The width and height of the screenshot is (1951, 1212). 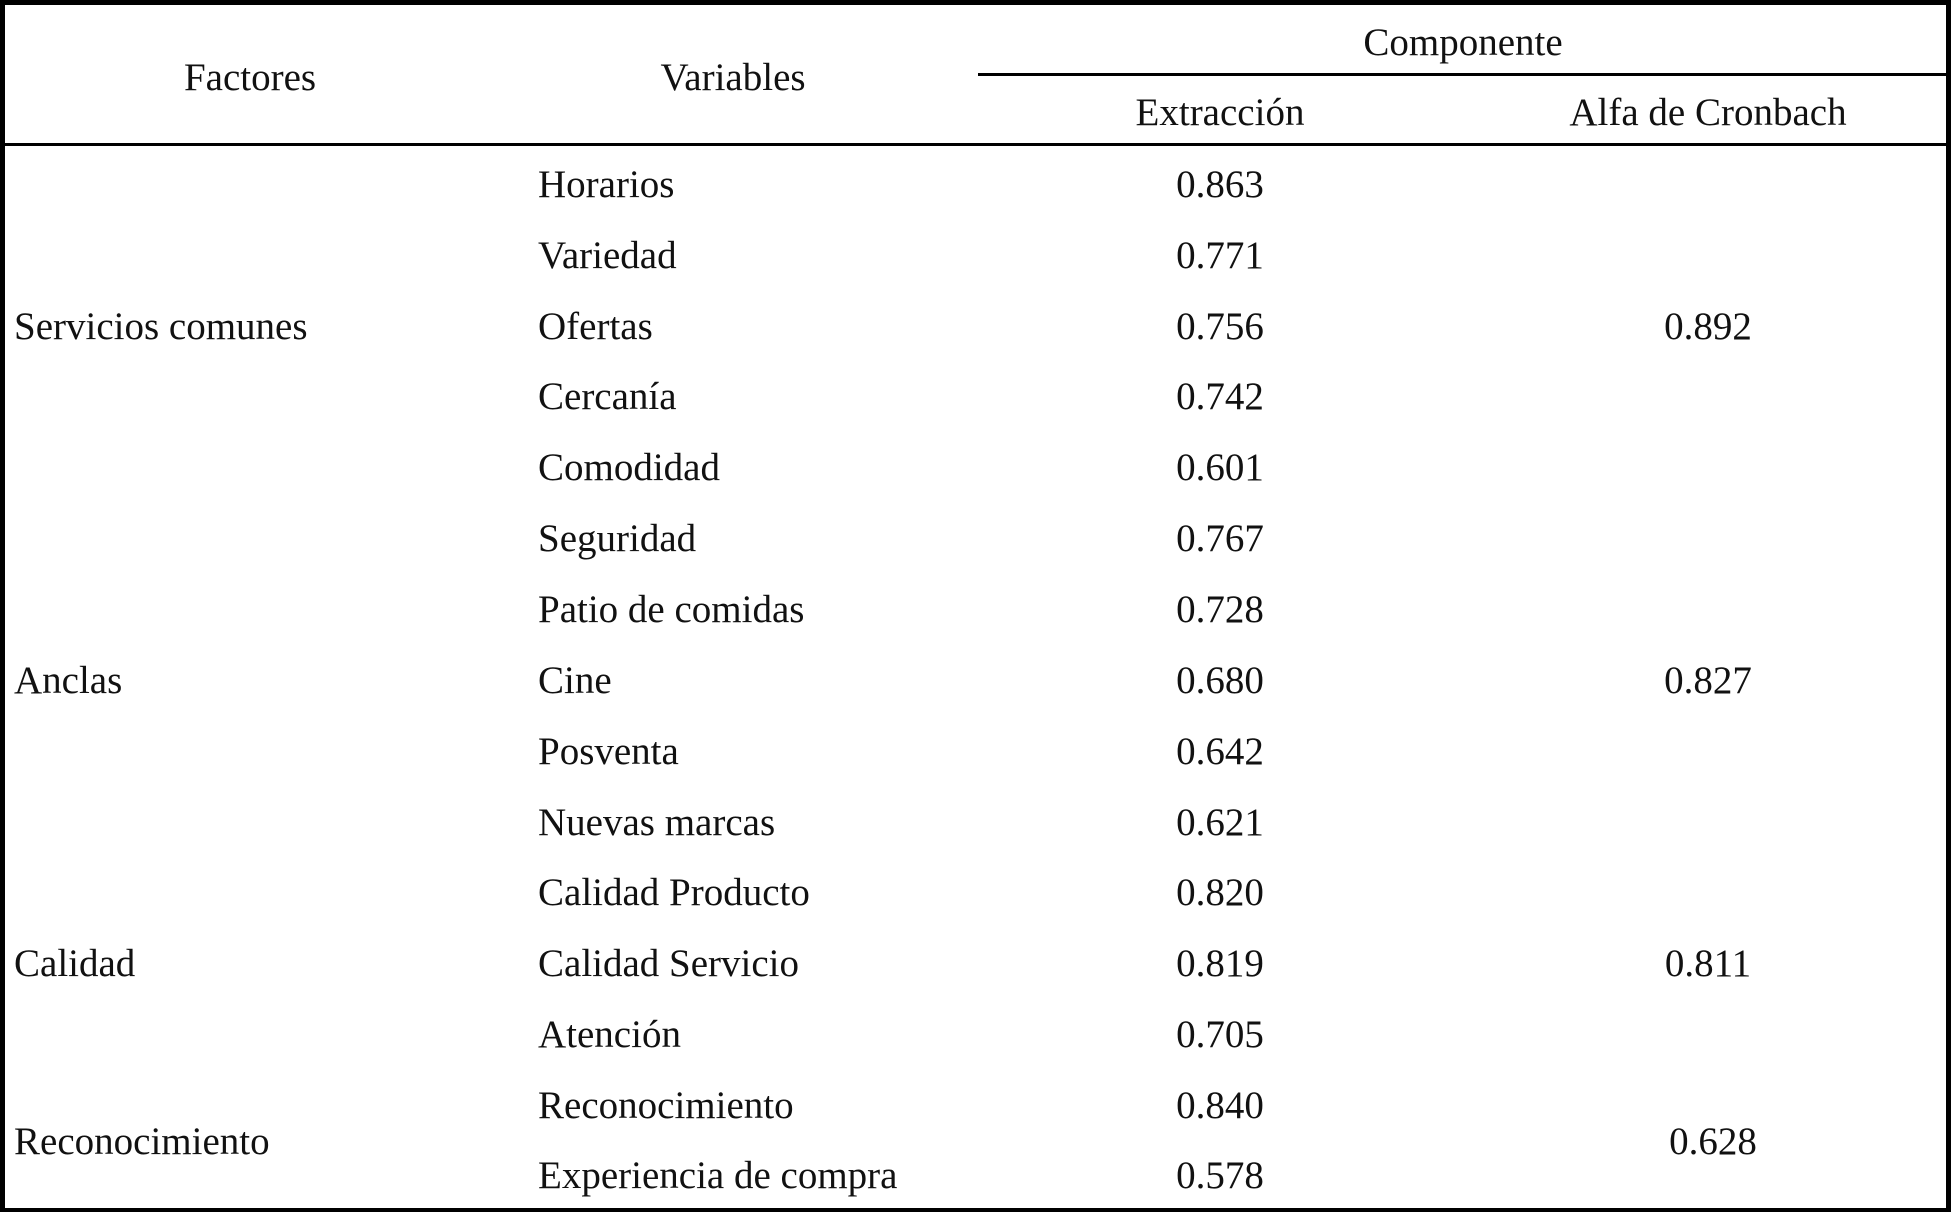 I want to click on extraccion-cell: 0.756, so click(x=1220, y=326).